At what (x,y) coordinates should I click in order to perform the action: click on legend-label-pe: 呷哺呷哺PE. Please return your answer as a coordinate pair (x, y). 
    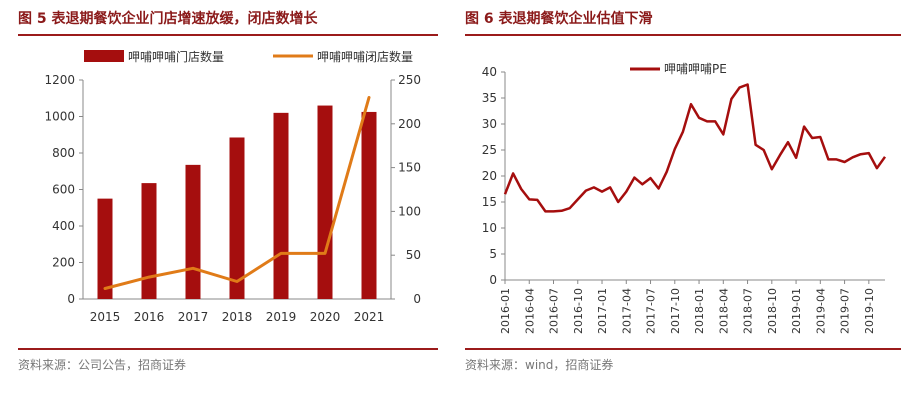
    Looking at the image, I should click on (695, 69).